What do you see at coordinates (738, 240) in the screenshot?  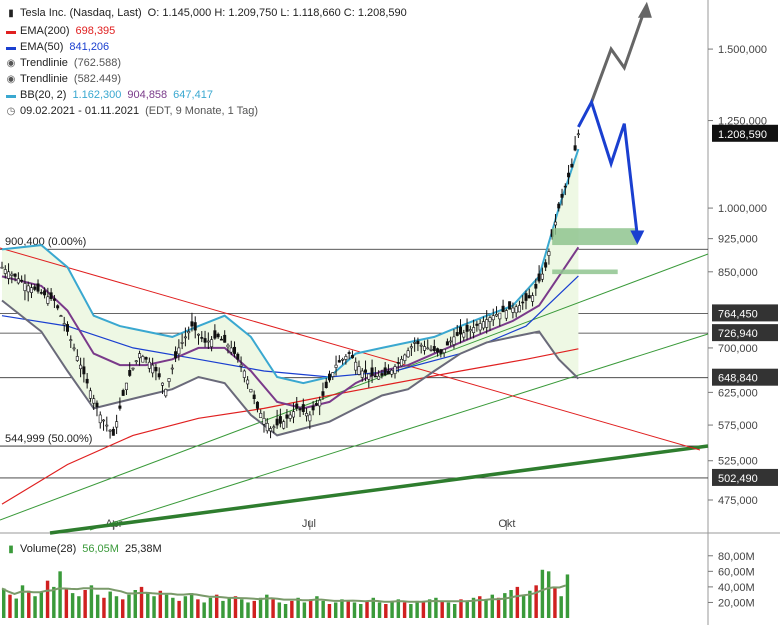 I see `y-tick-label: 925,000` at bounding box center [738, 240].